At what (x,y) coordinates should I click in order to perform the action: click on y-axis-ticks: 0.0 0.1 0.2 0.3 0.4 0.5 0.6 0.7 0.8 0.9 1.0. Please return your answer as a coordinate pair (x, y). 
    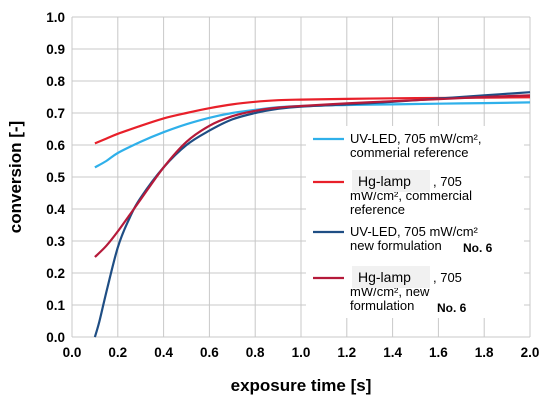
    Looking at the image, I should click on (55, 177).